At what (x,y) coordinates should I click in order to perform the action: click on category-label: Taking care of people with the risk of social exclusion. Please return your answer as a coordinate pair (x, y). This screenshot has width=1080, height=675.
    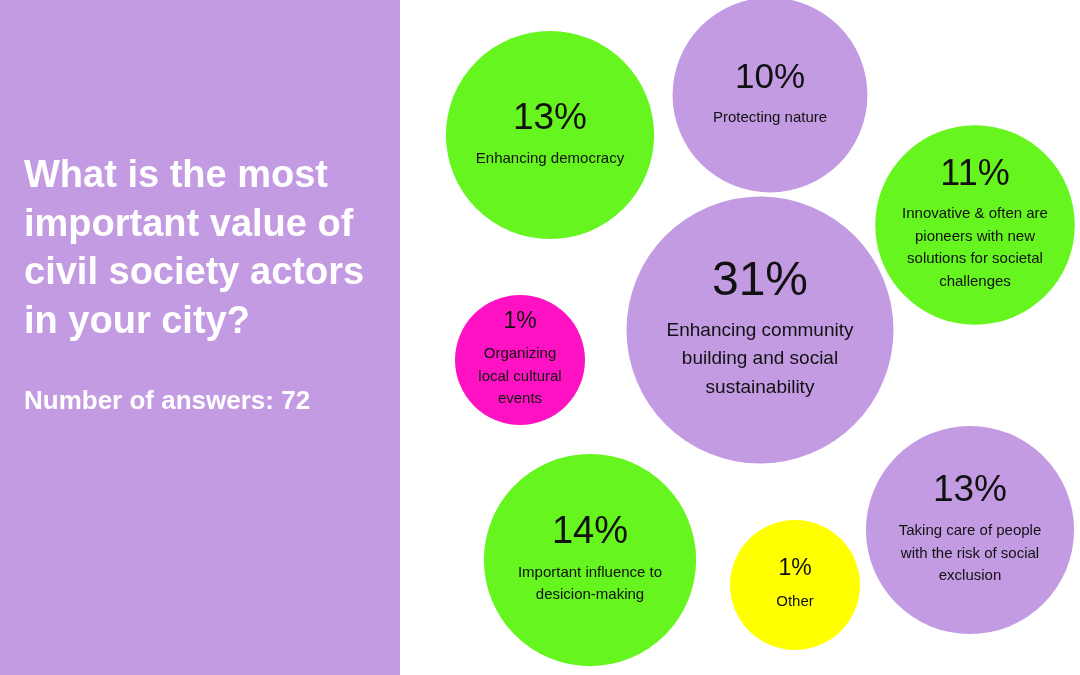
    Looking at the image, I should click on (970, 552).